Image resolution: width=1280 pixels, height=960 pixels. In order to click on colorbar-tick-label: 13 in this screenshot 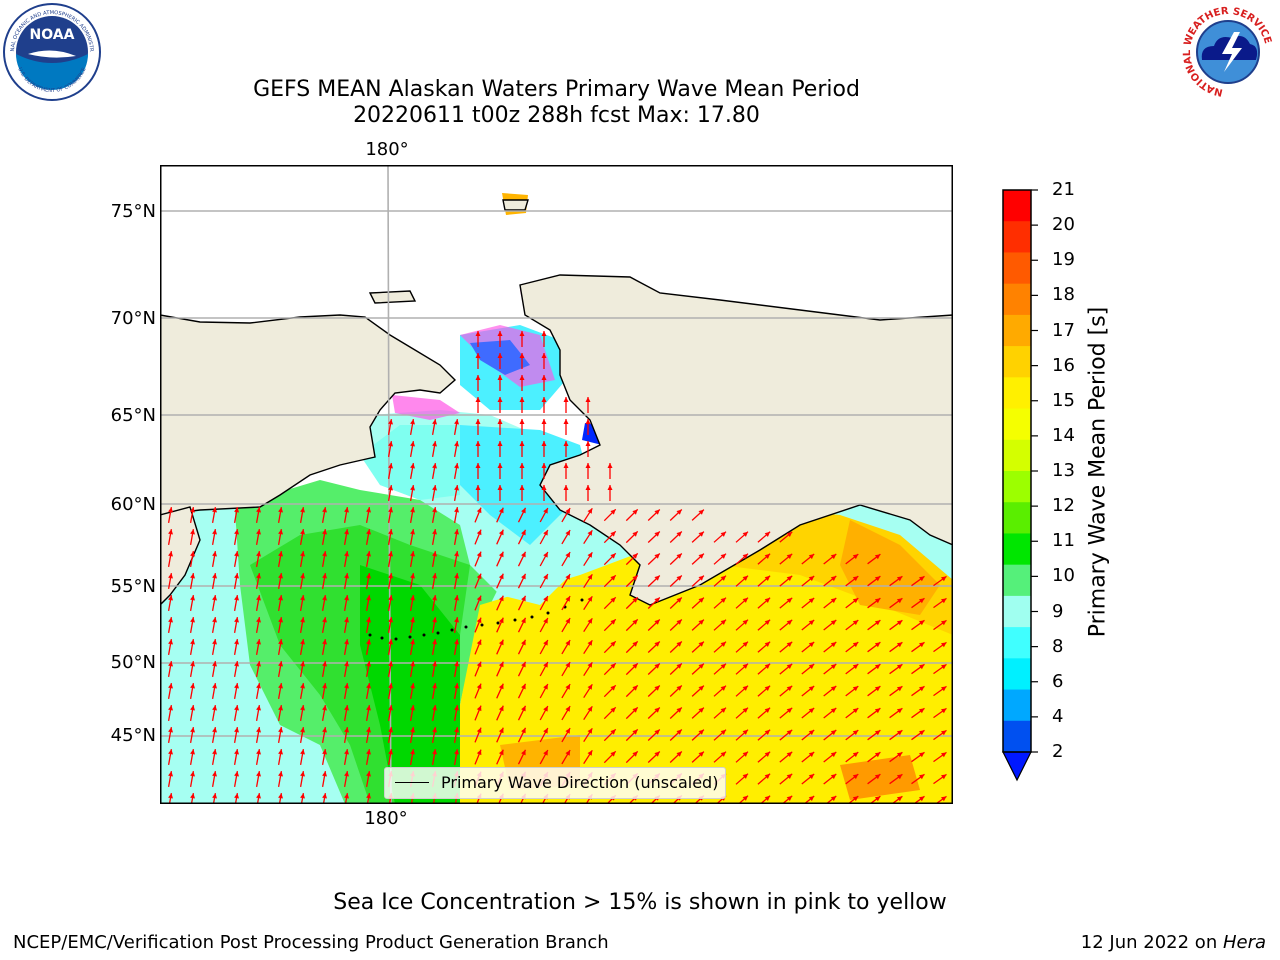, I will do `click(1063, 470)`.